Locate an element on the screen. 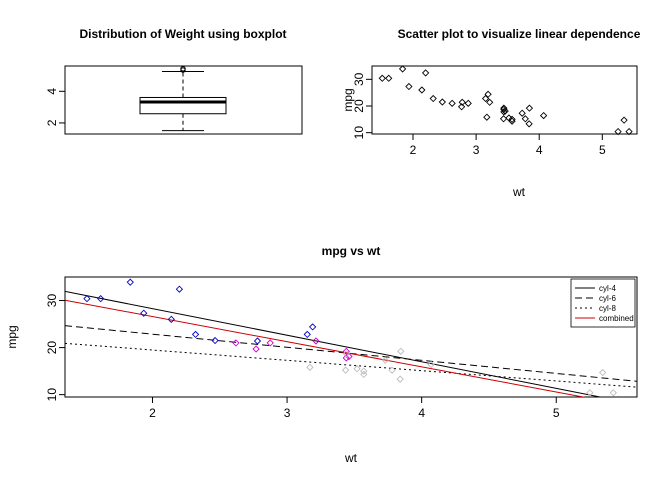 The image size is (672, 480). legend-label-cyl-8: cyl-8 is located at coordinates (607, 308).